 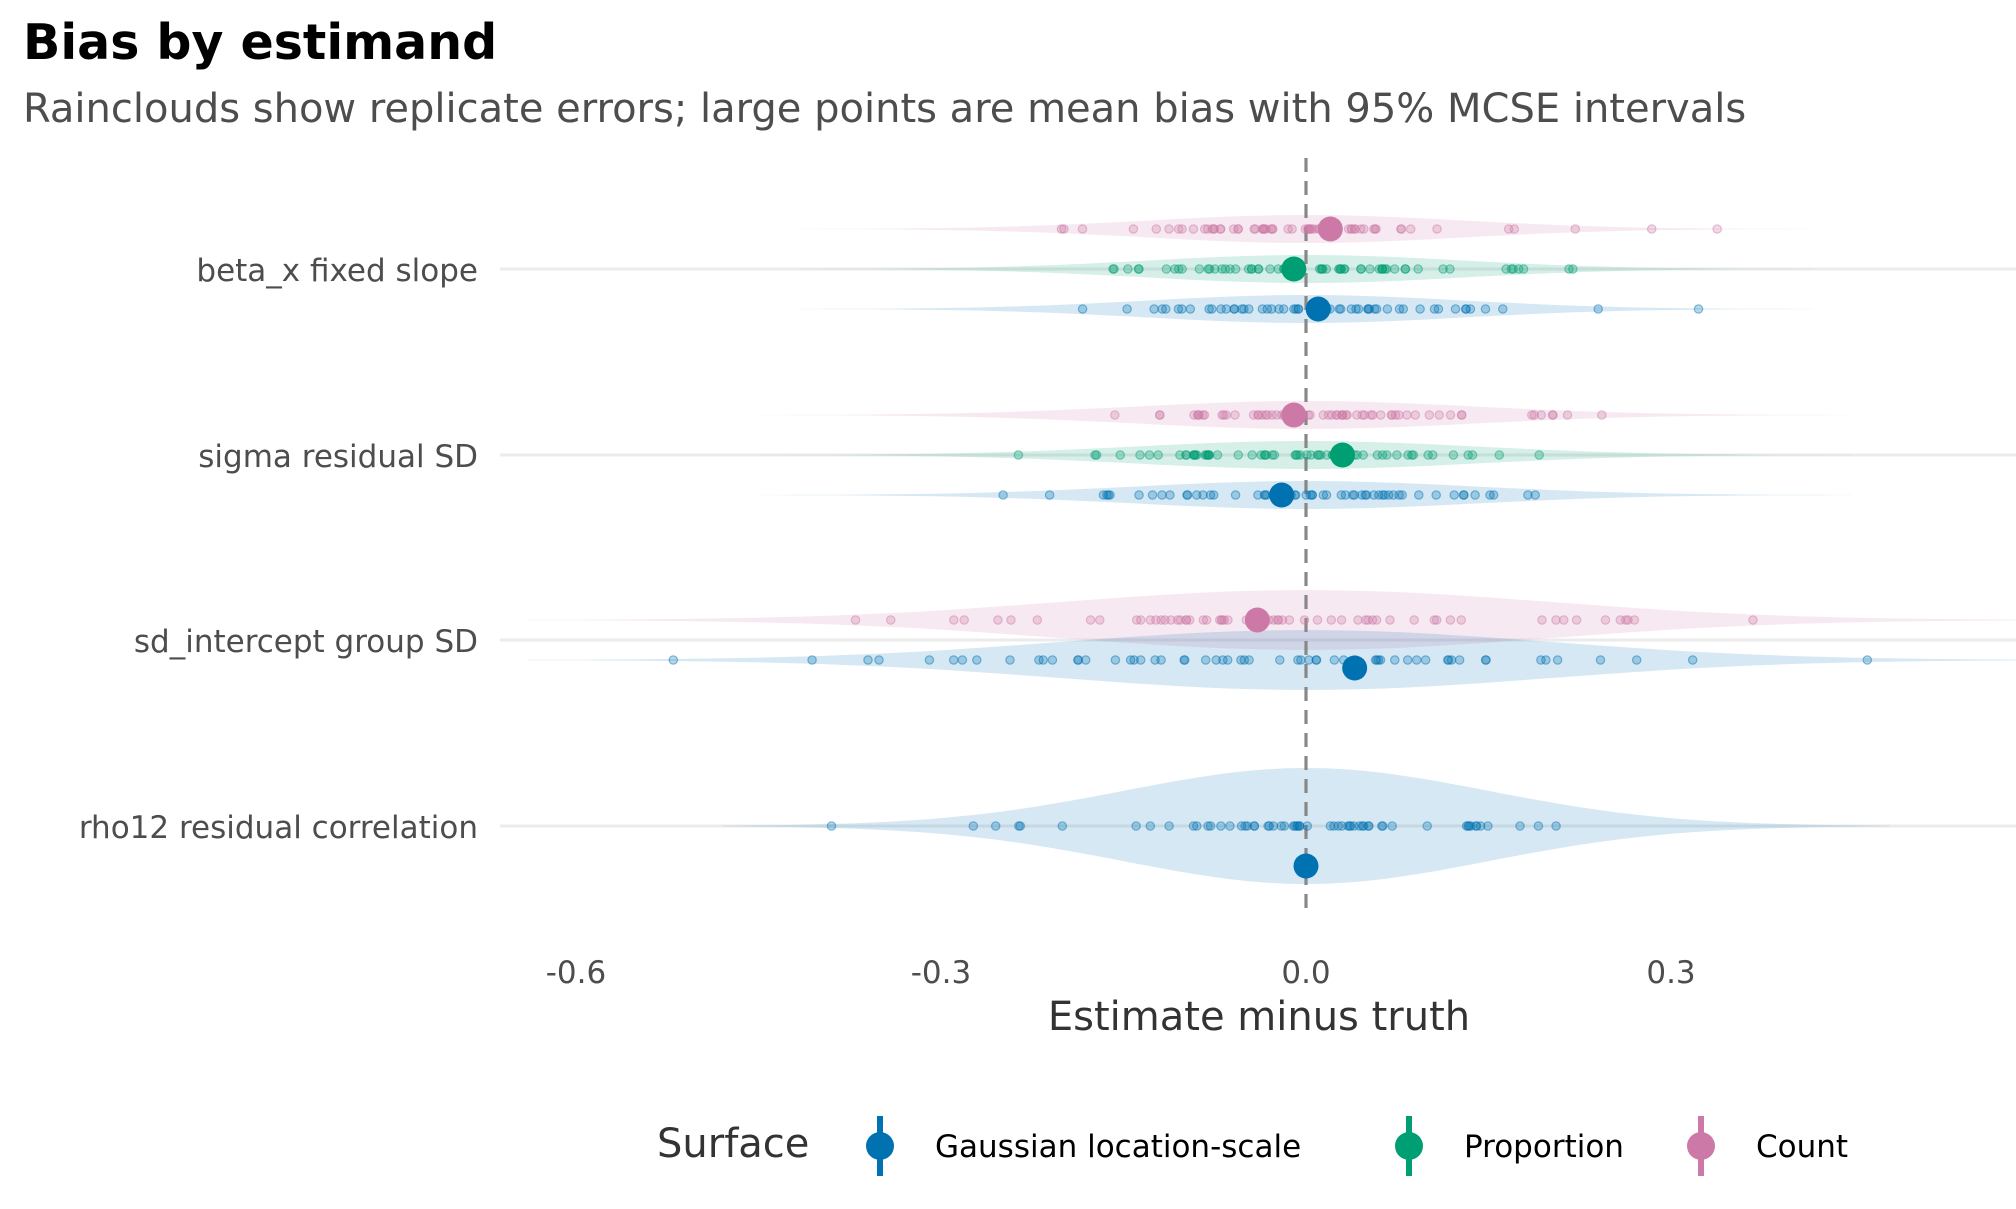 What do you see at coordinates (1271, 620) in the screenshot?
I see `density-cloud` at bounding box center [1271, 620].